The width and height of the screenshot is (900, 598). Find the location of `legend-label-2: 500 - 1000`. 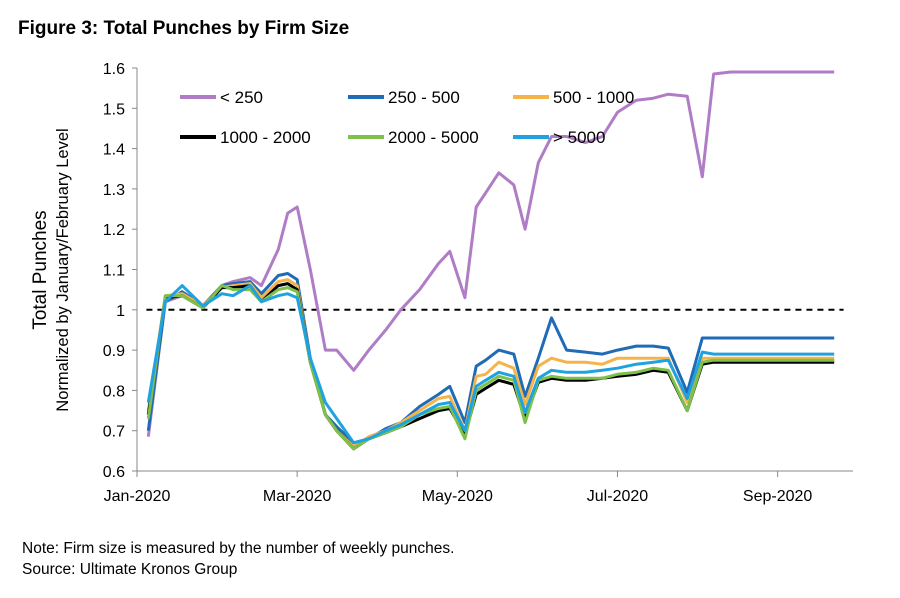

legend-label-2: 500 - 1000 is located at coordinates (593, 97).